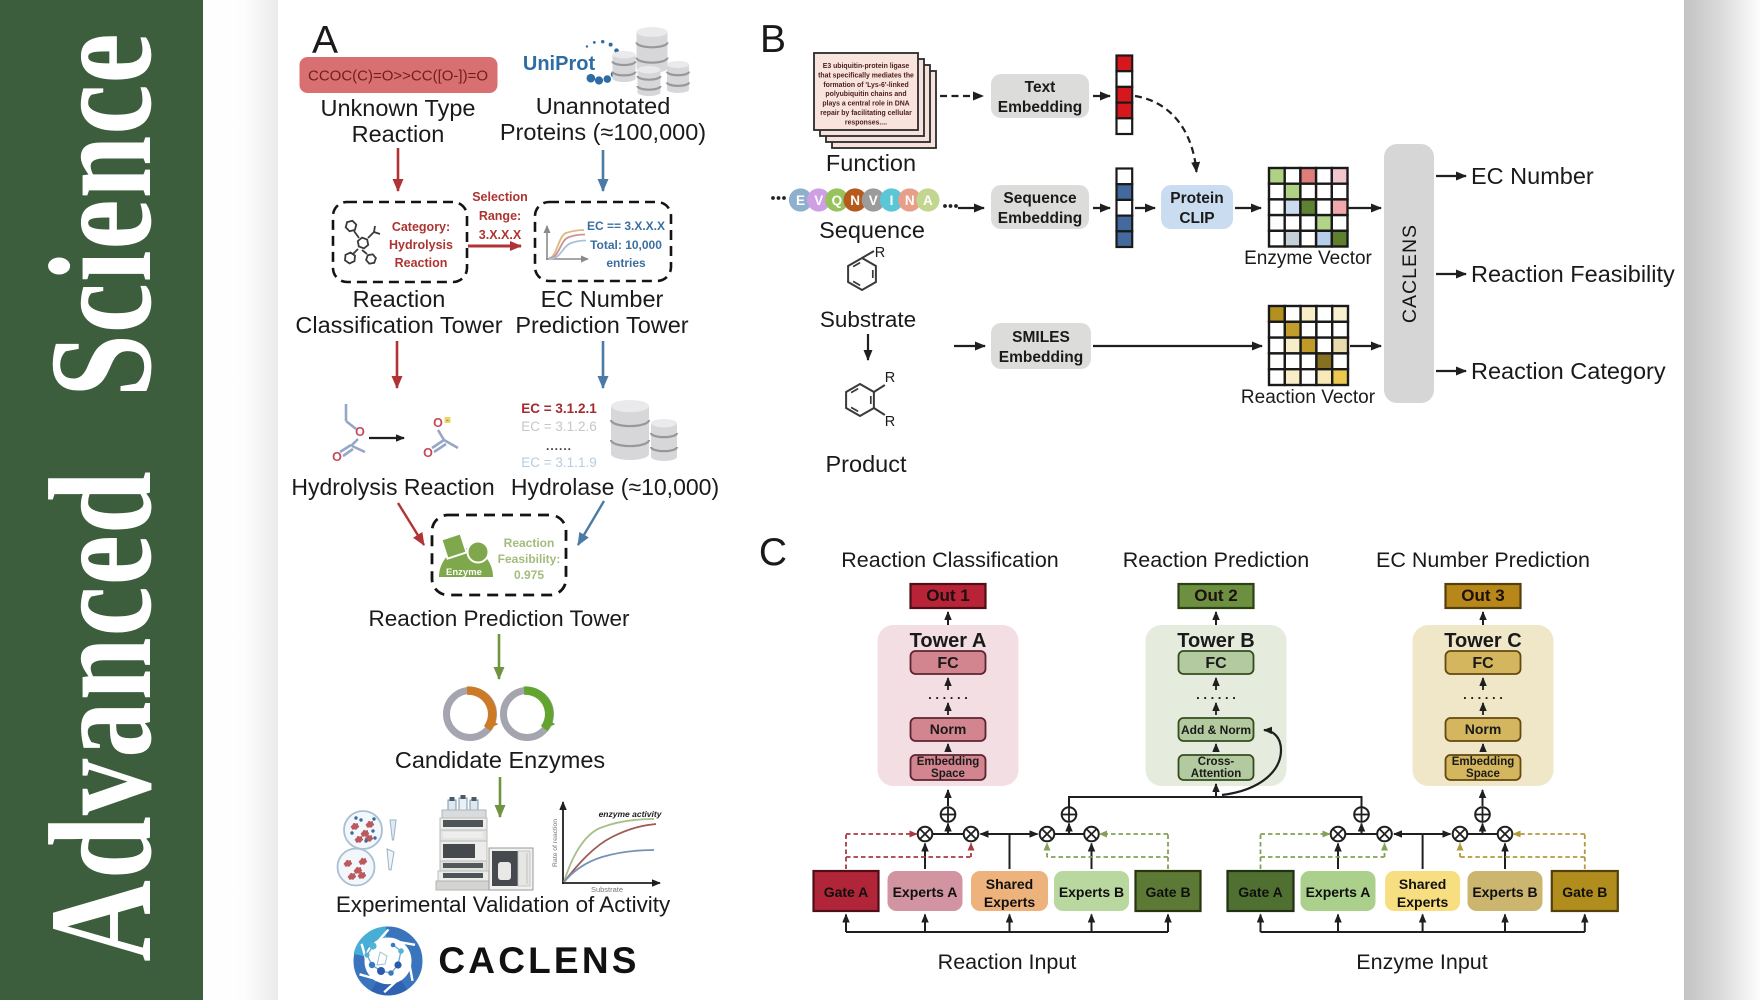 This screenshot has height=1000, width=1760. I want to click on svg-text: E, so click(800, 200).